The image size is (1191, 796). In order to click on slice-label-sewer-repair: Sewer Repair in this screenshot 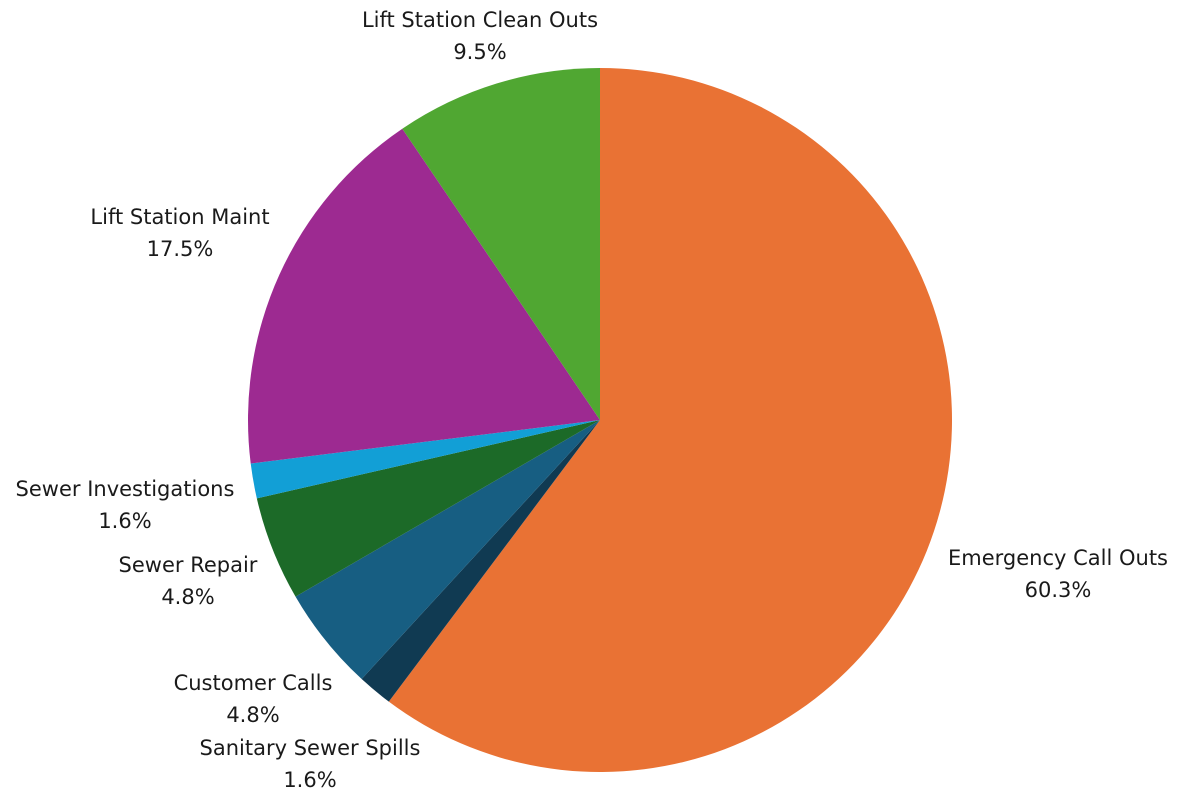, I will do `click(188, 565)`.